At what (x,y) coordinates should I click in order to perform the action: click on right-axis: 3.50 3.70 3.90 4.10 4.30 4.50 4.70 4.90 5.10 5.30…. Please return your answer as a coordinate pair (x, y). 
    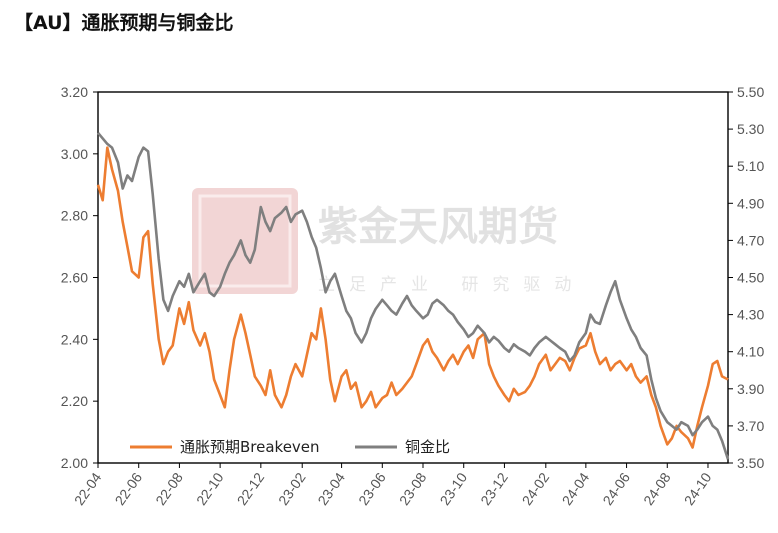
    Looking at the image, I should click on (746, 277).